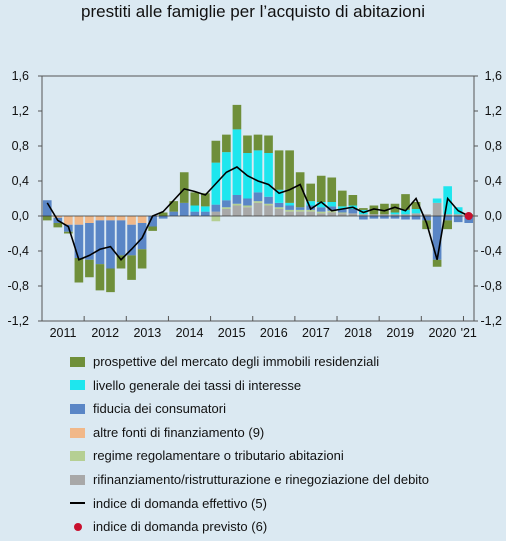 This screenshot has height=541, width=506. Describe the element at coordinates (47, 208) in the screenshot. I see `bar-fiducia-2011Q1` at that location.